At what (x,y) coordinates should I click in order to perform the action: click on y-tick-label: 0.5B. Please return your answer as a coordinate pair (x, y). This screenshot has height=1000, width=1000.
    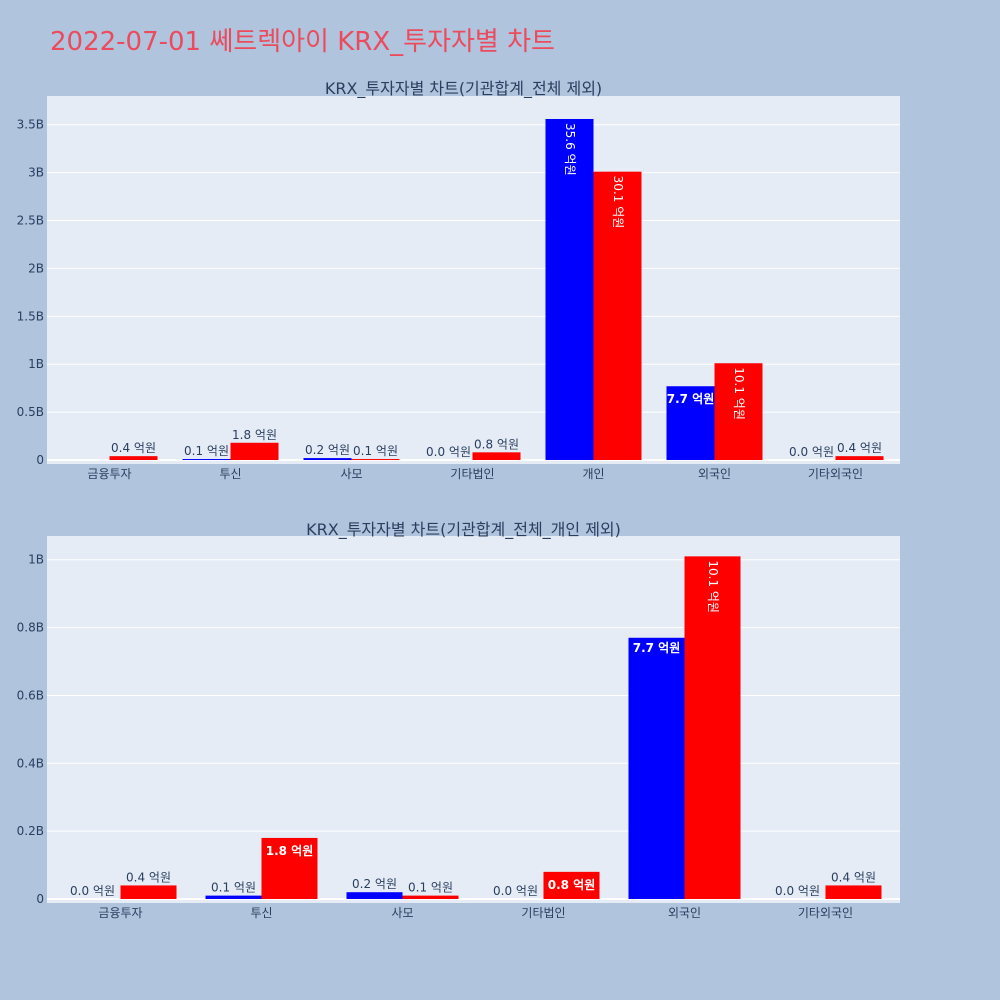
    Looking at the image, I should click on (30, 412).